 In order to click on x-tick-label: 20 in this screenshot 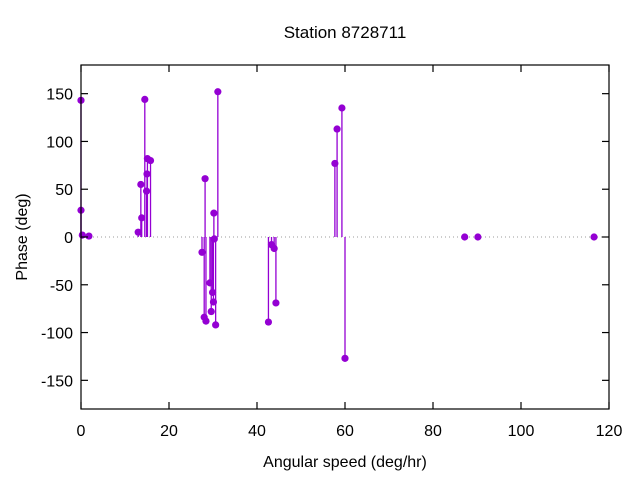, I will do `click(169, 431)`.